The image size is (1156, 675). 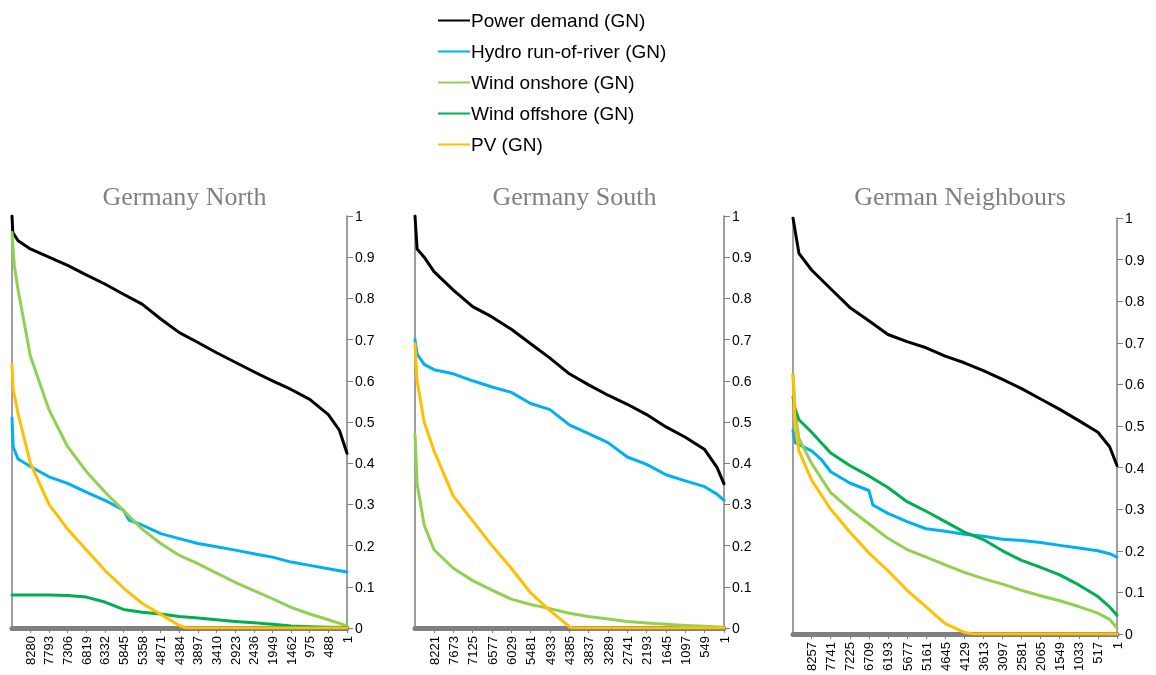 What do you see at coordinates (291, 650) in the screenshot?
I see `x-tick-label: 1462` at bounding box center [291, 650].